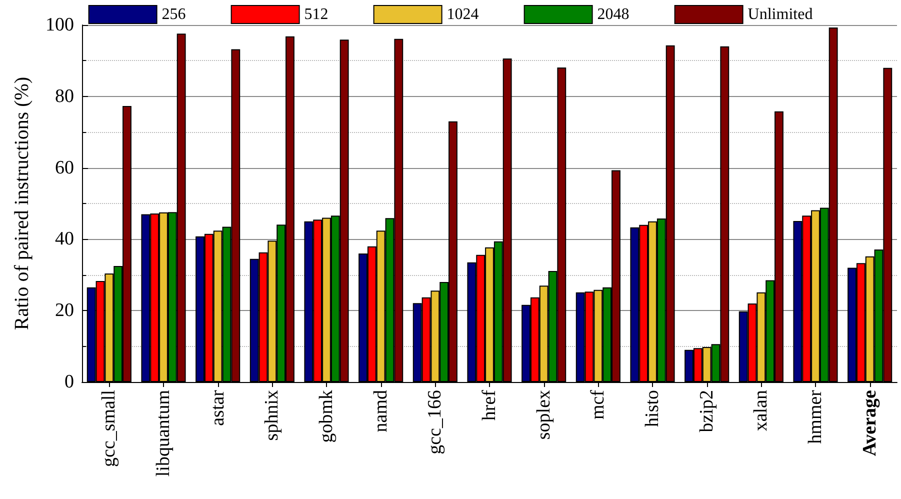 The image size is (901, 499). Describe the element at coordinates (64, 96) in the screenshot. I see `y-tick-label: 80` at that location.